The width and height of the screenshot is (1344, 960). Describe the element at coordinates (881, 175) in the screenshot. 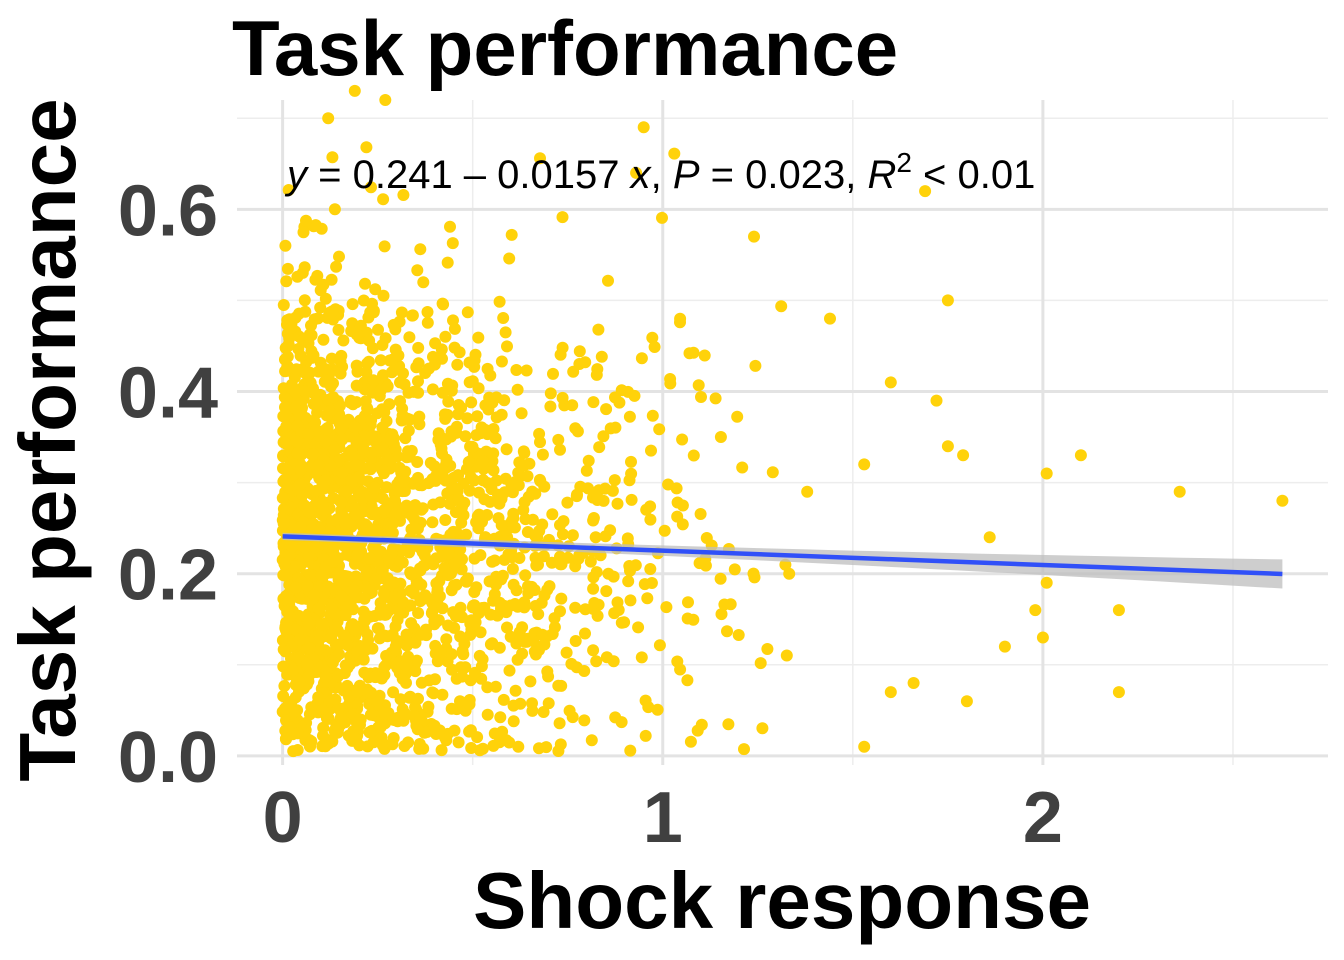

I see `annot-r-symbol: R` at that location.